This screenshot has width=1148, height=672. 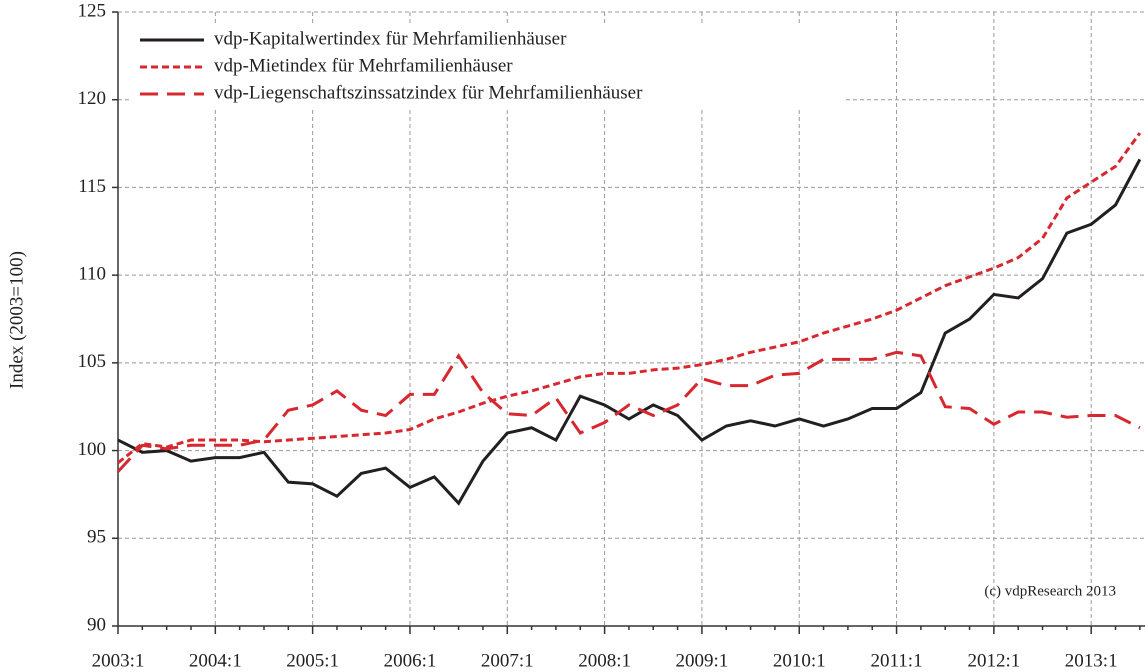 What do you see at coordinates (410, 660) in the screenshot?
I see `x-tick-label: 2006:1` at bounding box center [410, 660].